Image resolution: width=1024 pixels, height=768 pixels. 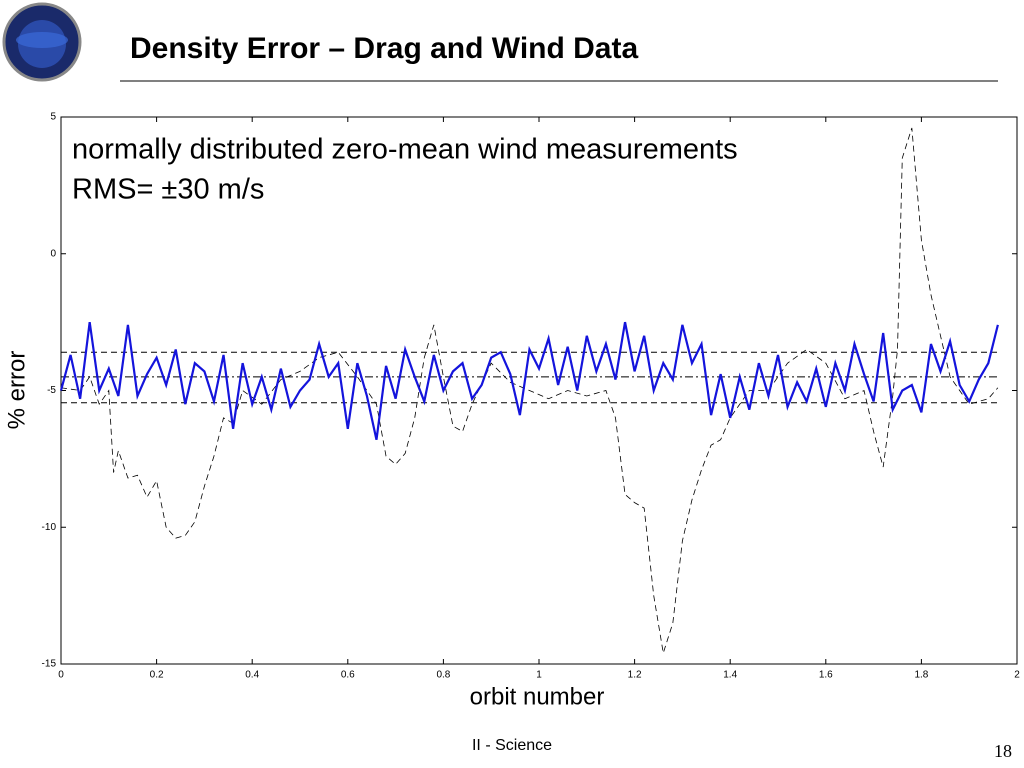 What do you see at coordinates (16, 390) in the screenshot?
I see `y-axis-label: % error` at bounding box center [16, 390].